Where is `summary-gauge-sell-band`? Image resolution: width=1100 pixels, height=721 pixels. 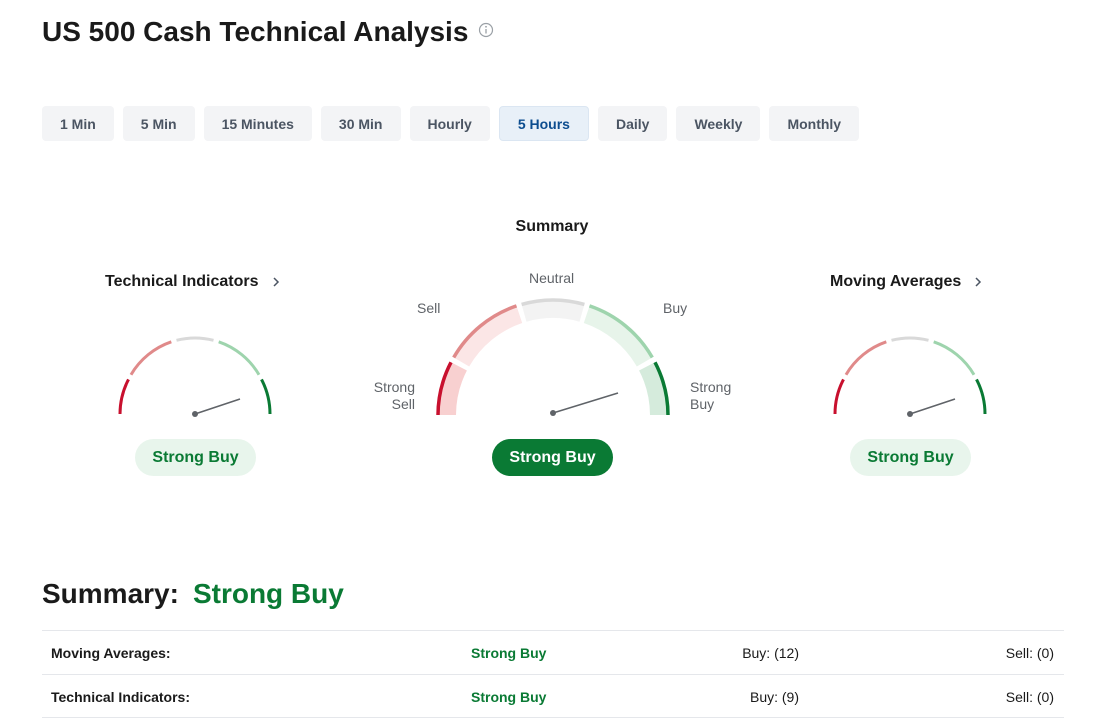 summary-gauge-sell-band is located at coordinates (488, 336).